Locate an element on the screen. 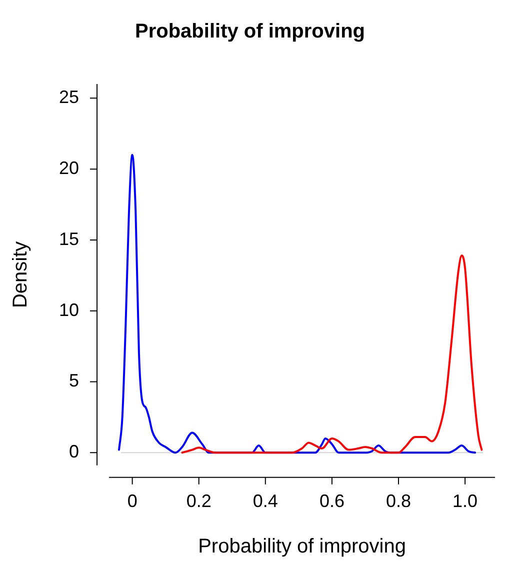 The image size is (510, 573). y-tick-label: 25 is located at coordinates (69, 97).